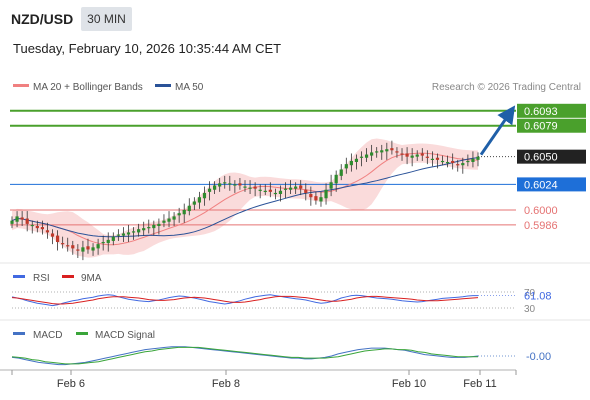 This screenshot has height=400, width=590. I want to click on rsi-line, so click(244, 300).